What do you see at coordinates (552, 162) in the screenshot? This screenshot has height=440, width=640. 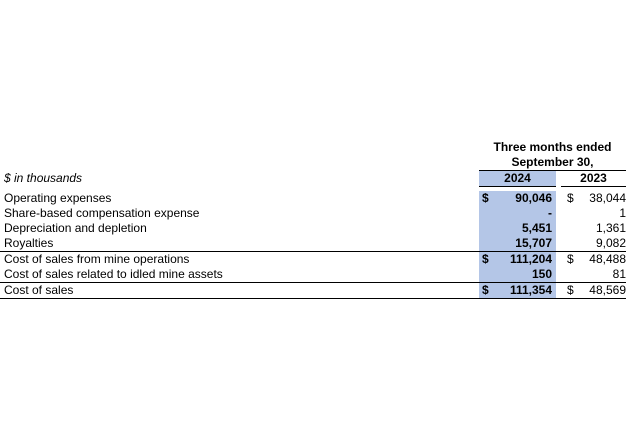 I see `period-header-line2: September 30,` at bounding box center [552, 162].